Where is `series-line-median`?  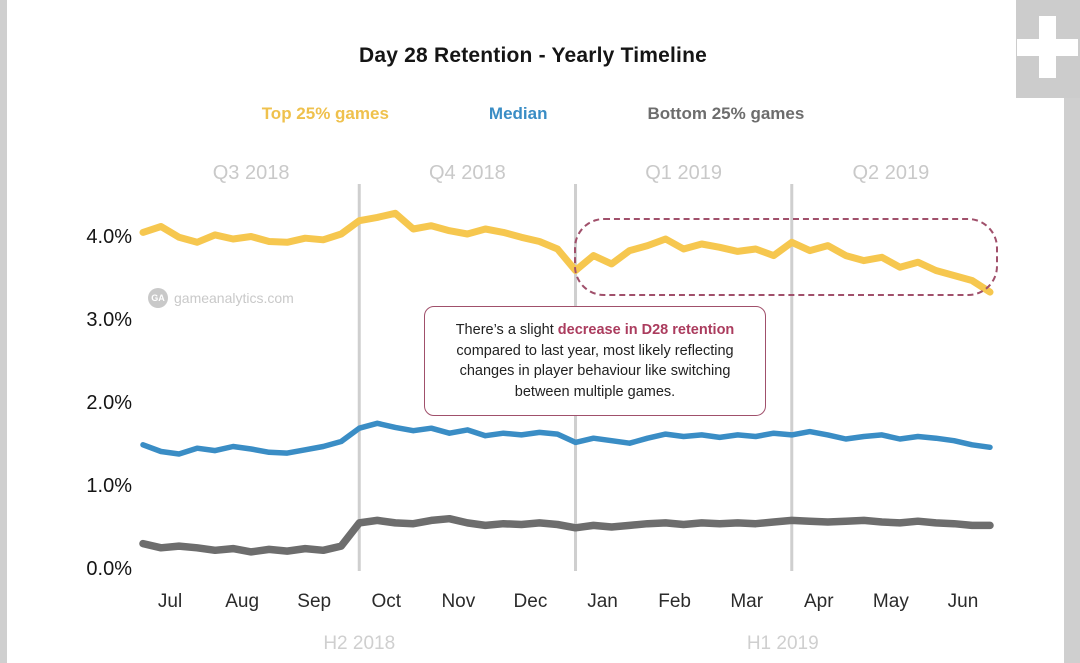 series-line-median is located at coordinates (566, 438).